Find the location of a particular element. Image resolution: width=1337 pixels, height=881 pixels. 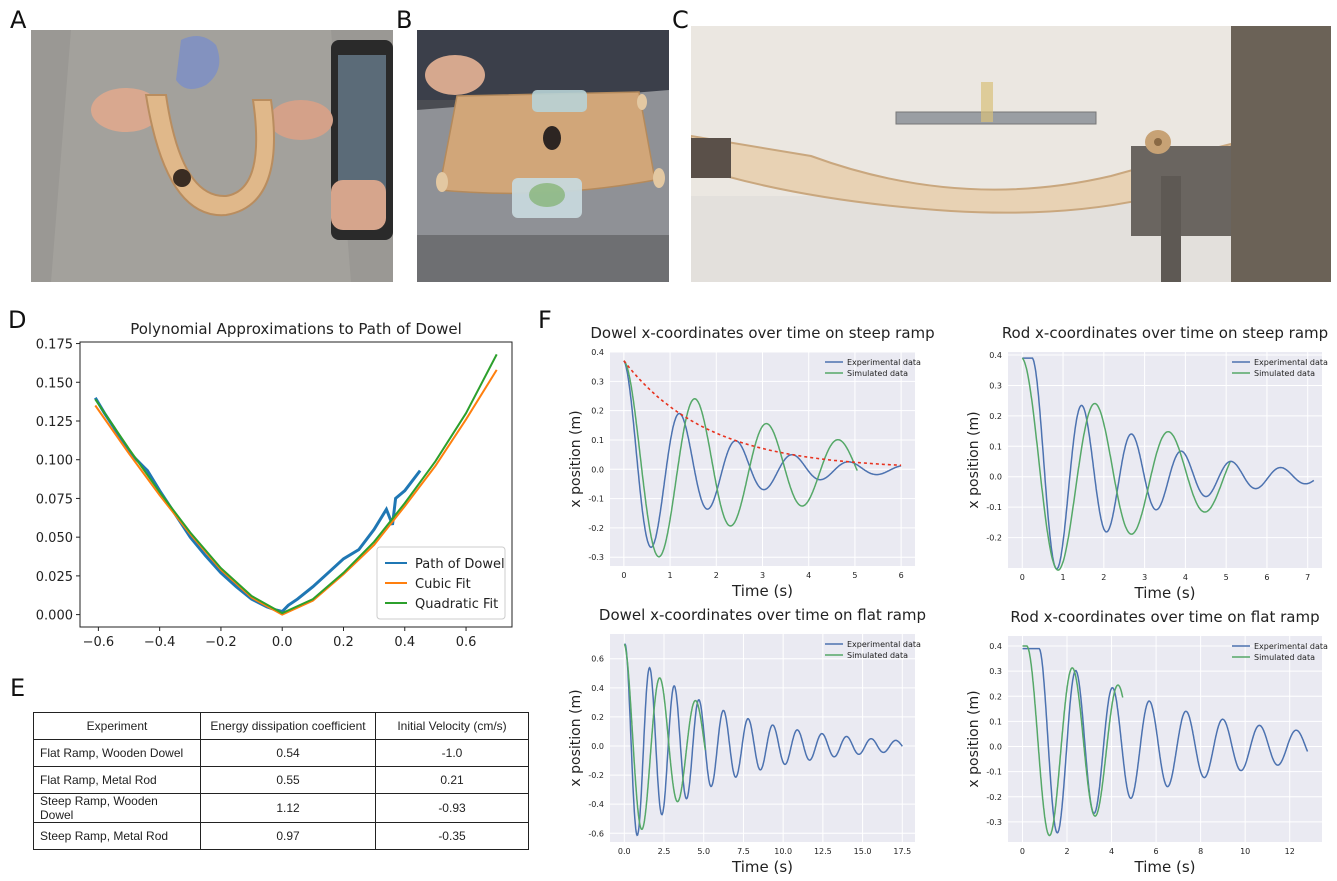

table-row: Flat Ramp, Wooden Dowel 0.54 -1.0 is located at coordinates (281, 753).